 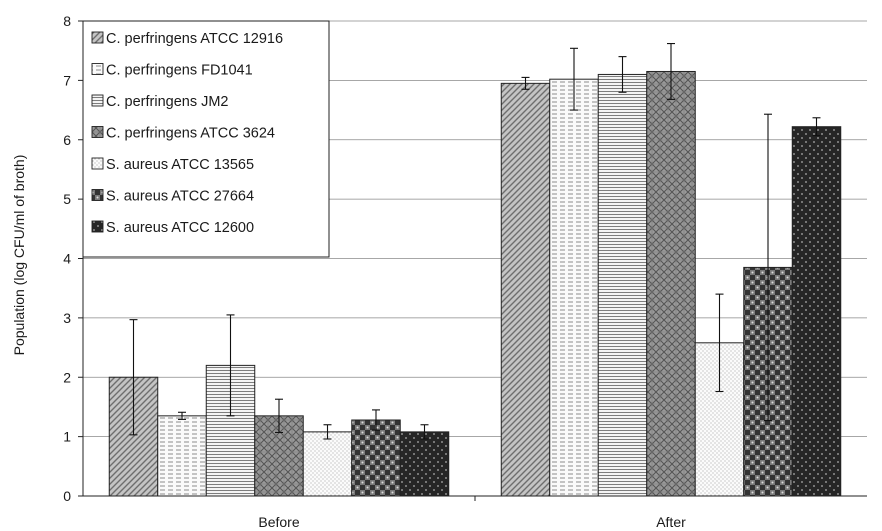 I want to click on y-tick-label: 1, so click(x=67, y=437).